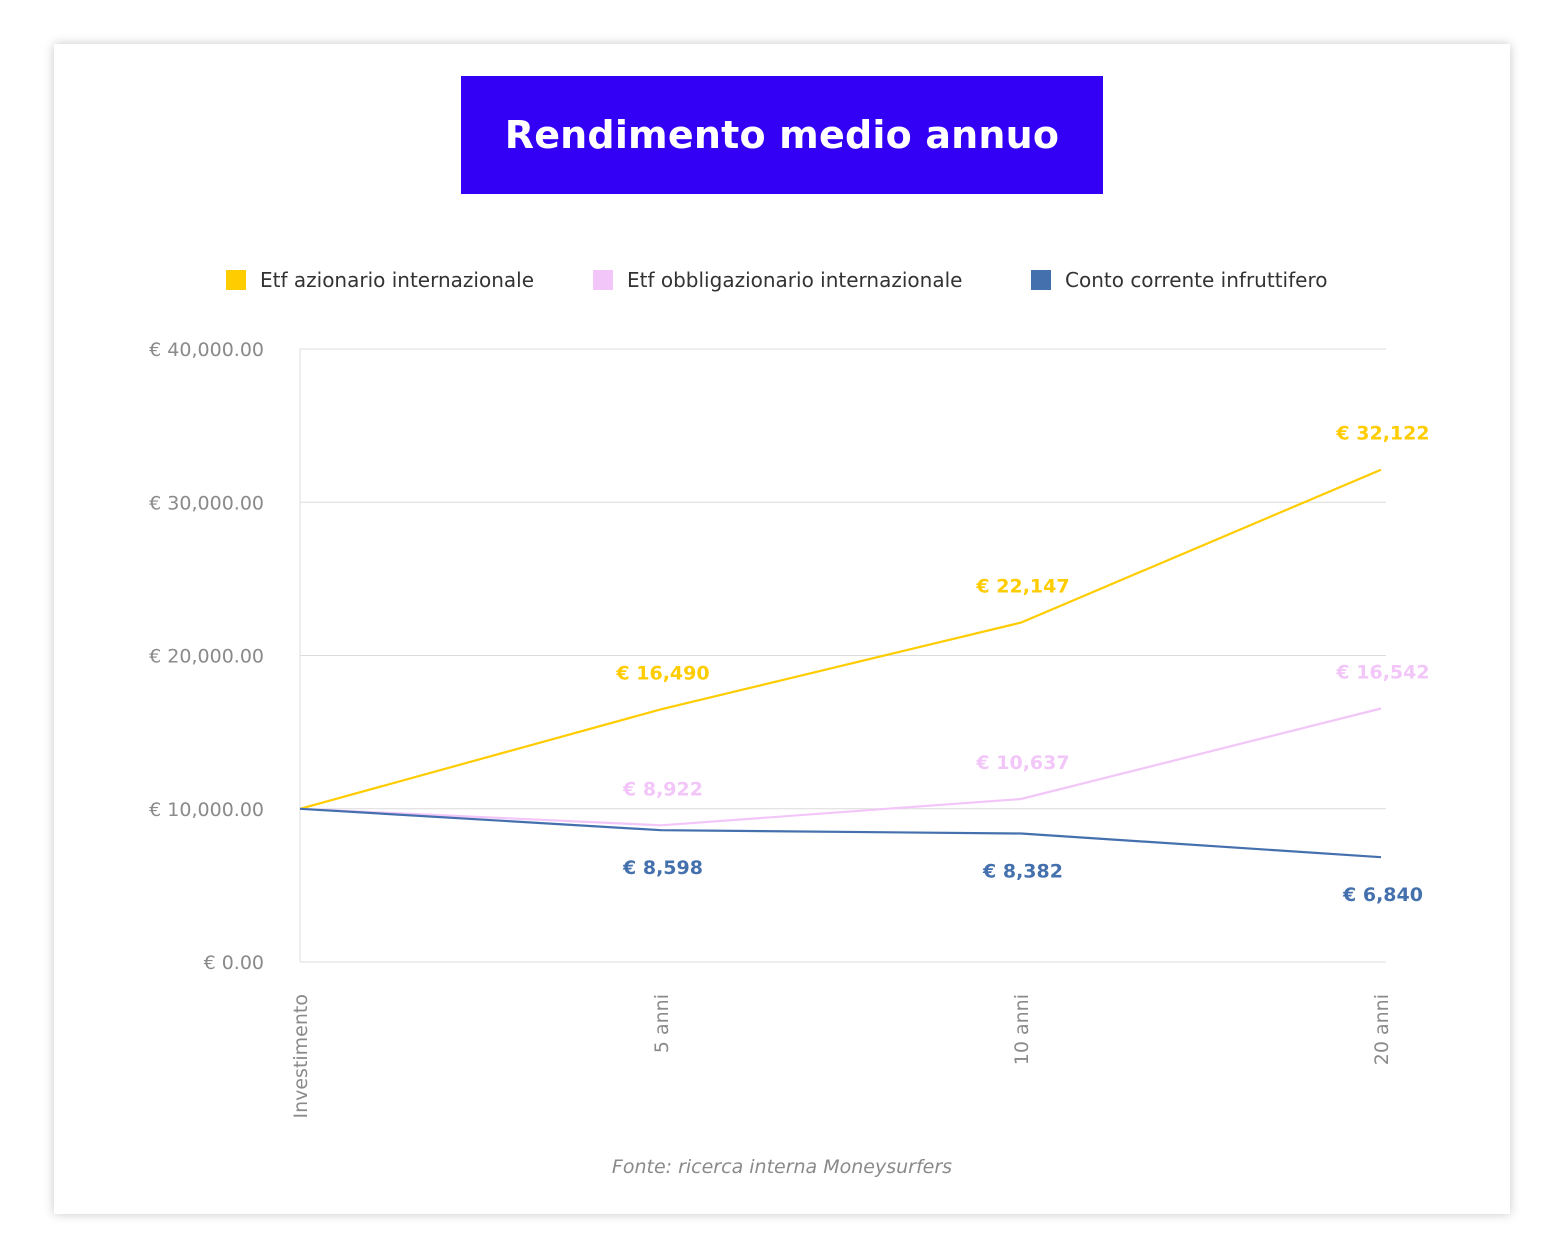 The width and height of the screenshot is (1564, 1257). What do you see at coordinates (206, 350) in the screenshot?
I see `y-tick-label-4: € 40,000.00` at bounding box center [206, 350].